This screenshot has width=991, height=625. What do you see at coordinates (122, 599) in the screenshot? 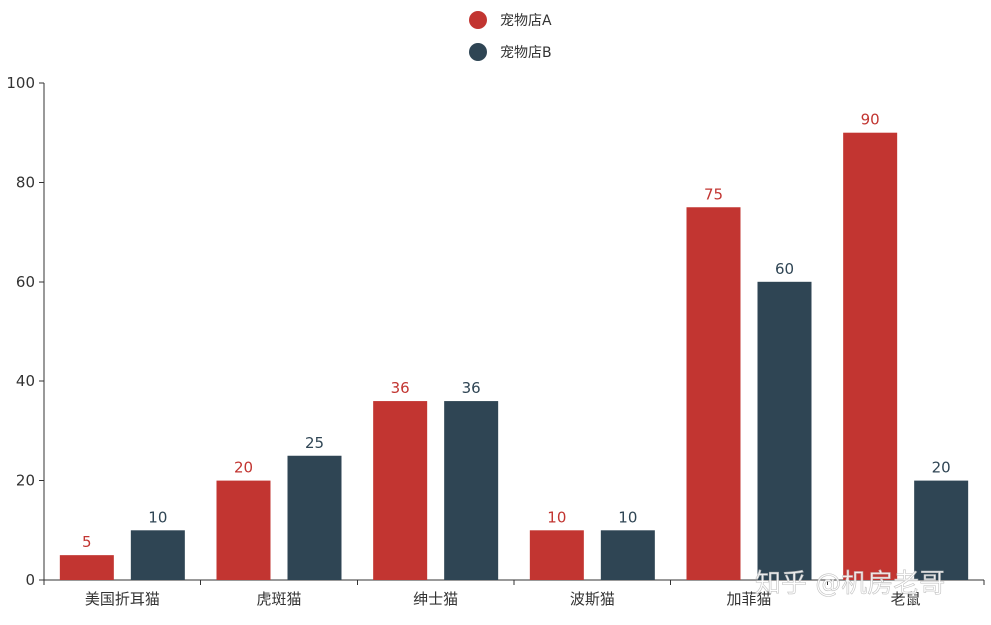
I see `x-tick-label: 美国折耳猫` at bounding box center [122, 599].